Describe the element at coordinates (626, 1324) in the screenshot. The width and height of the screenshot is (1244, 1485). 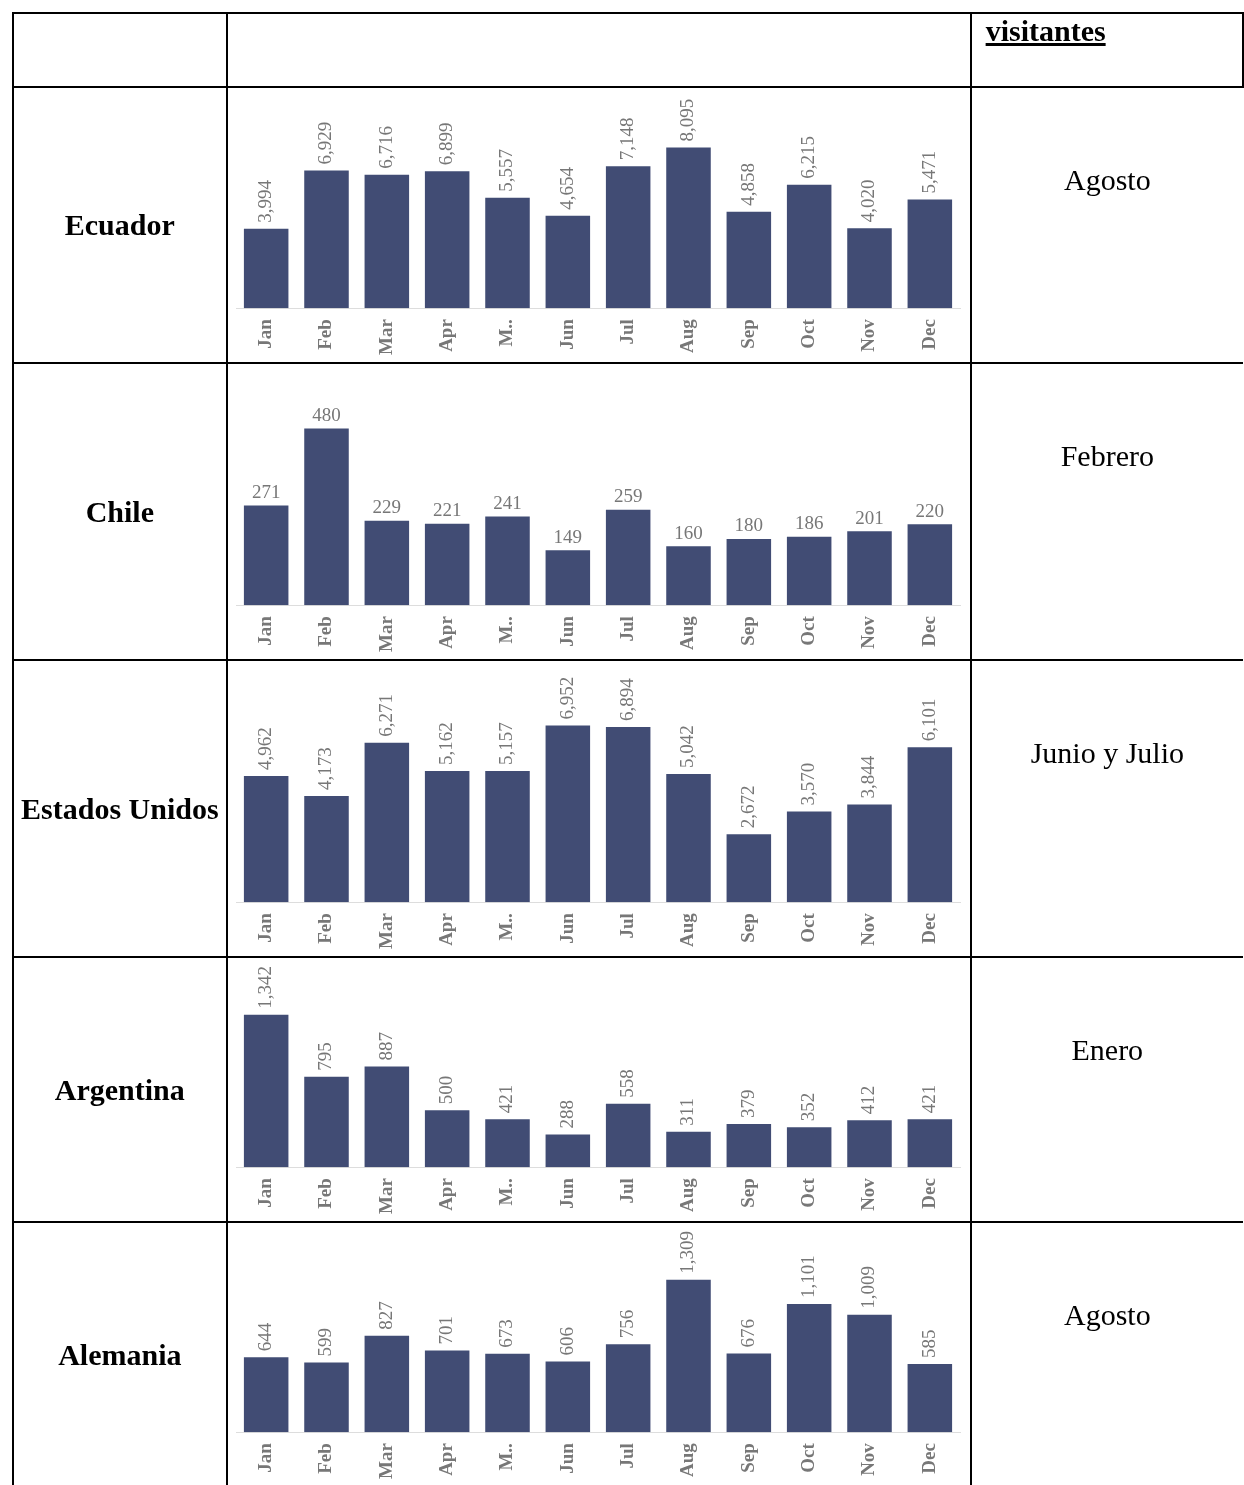
I see `data-label: 756` at that location.